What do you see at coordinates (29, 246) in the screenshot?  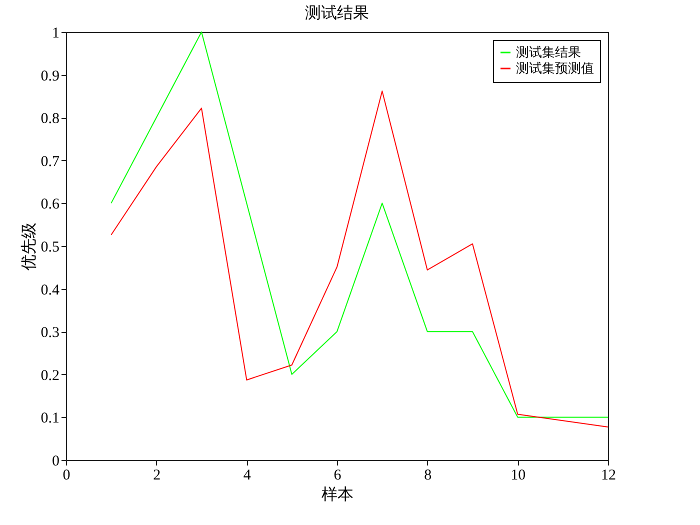 I see `y-axis-title: 优先级` at bounding box center [29, 246].